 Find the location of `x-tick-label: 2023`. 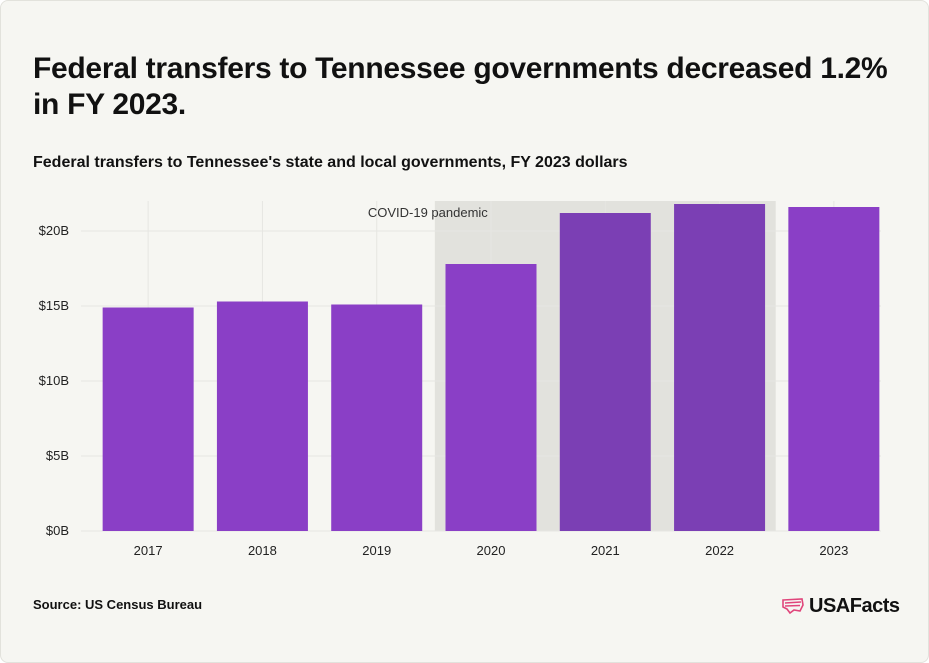

x-tick-label: 2023 is located at coordinates (833, 550).